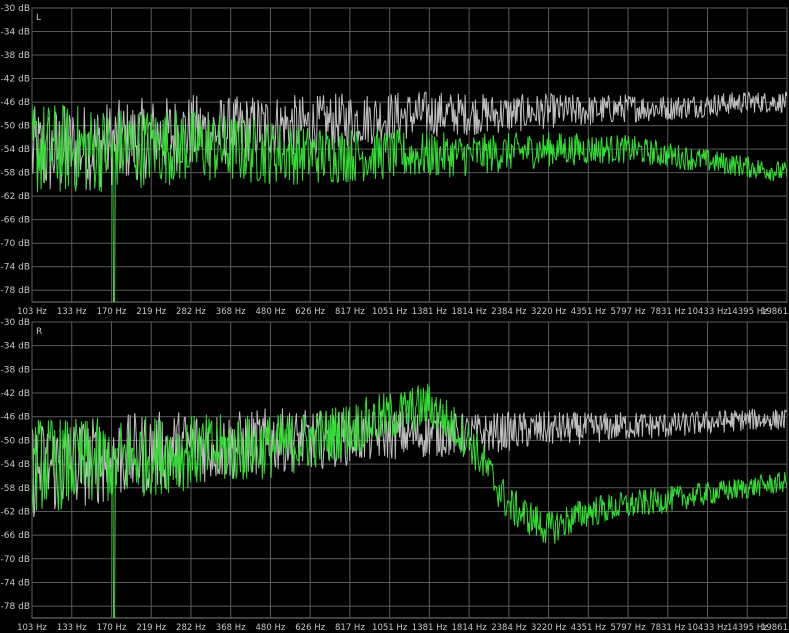 The height and width of the screenshot is (633, 789). I want to click on channel-label: R, so click(39, 332).